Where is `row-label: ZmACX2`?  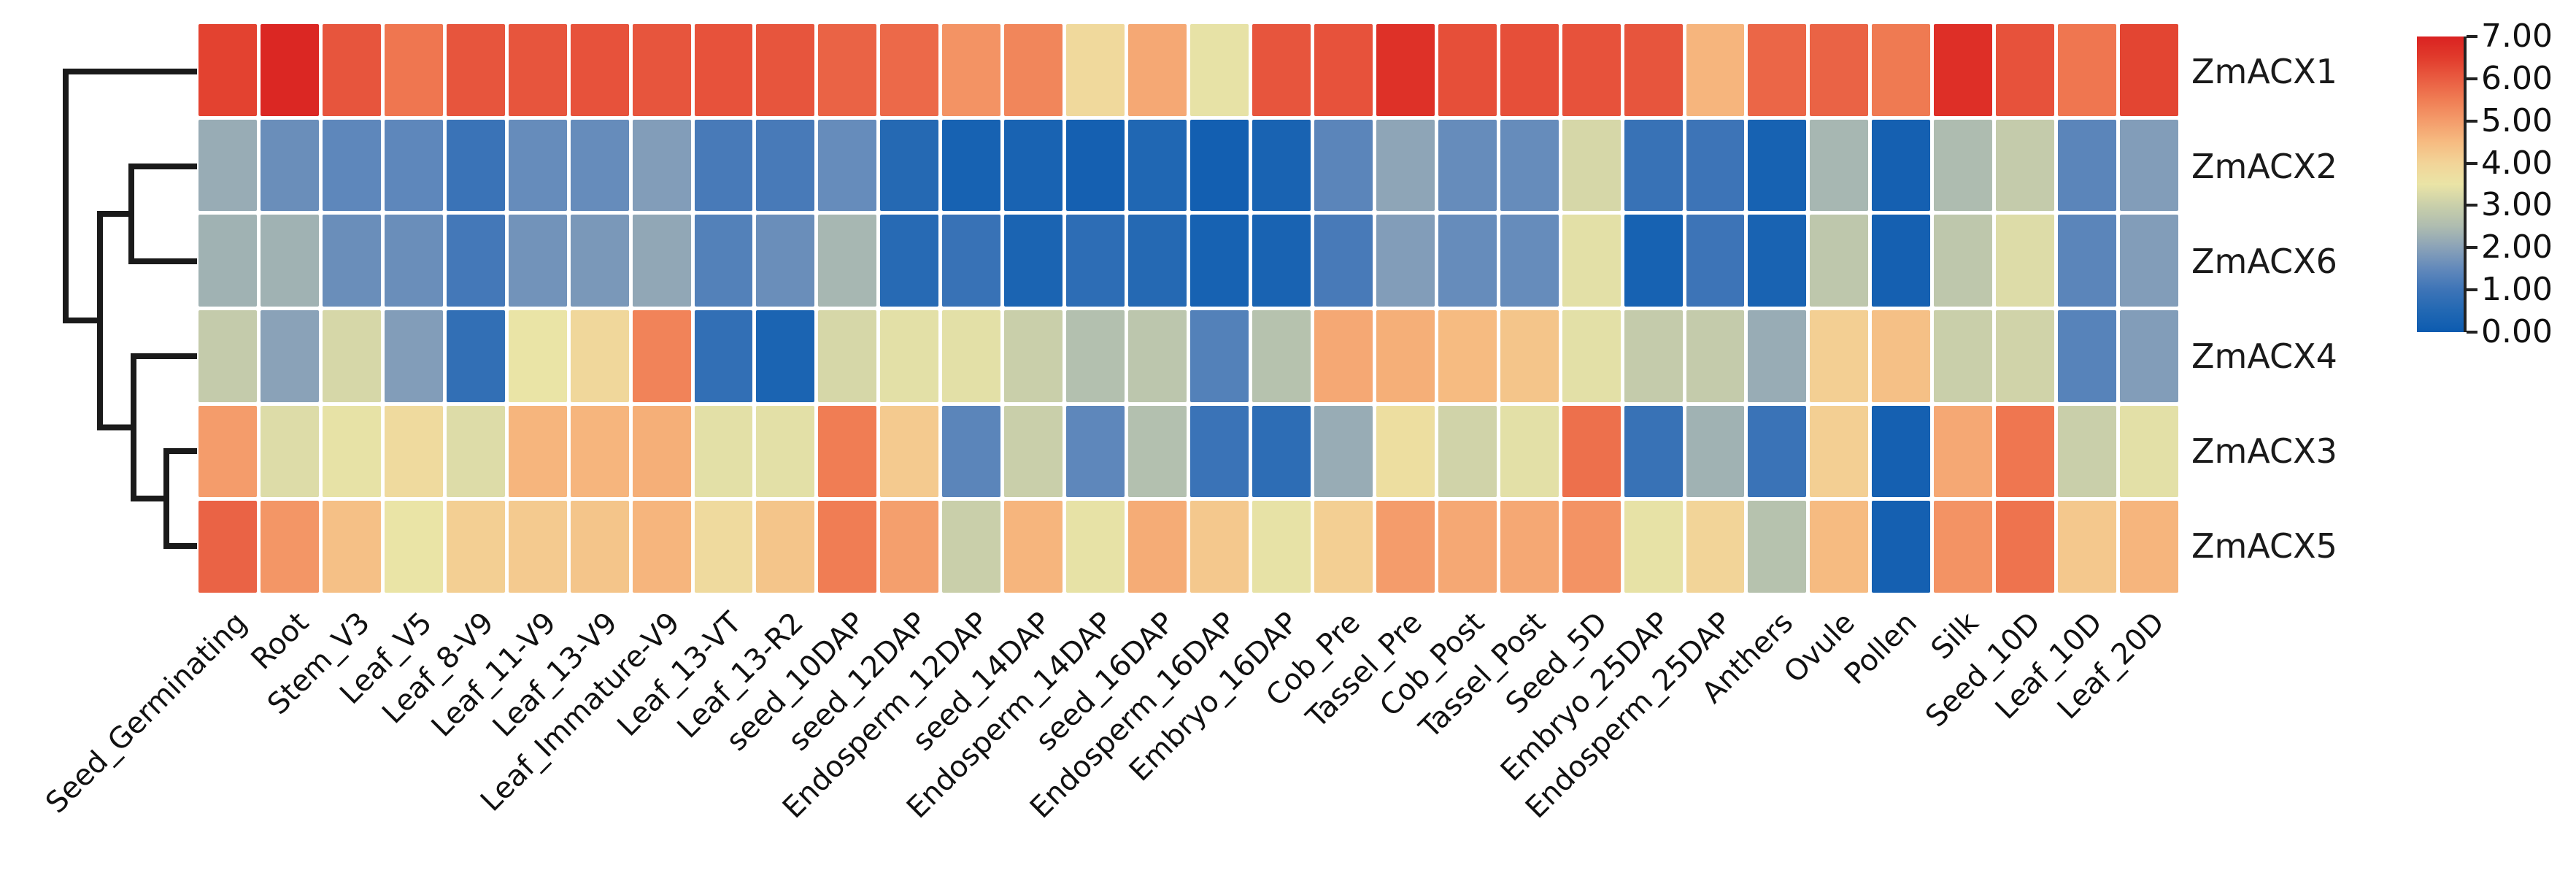 row-label: ZmACX2 is located at coordinates (2264, 166).